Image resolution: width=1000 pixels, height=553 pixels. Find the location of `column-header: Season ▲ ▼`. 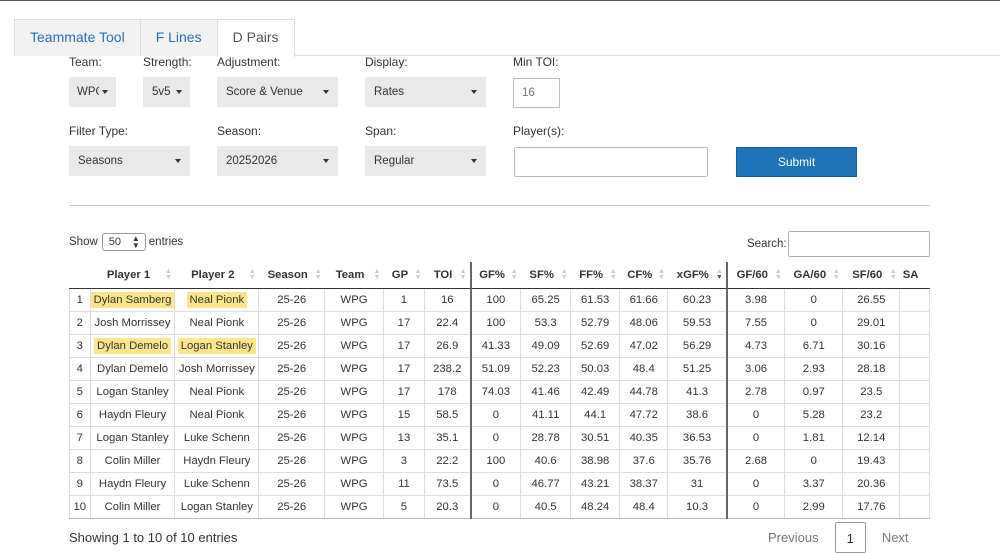

column-header: Season ▲ ▼ is located at coordinates (291, 275).